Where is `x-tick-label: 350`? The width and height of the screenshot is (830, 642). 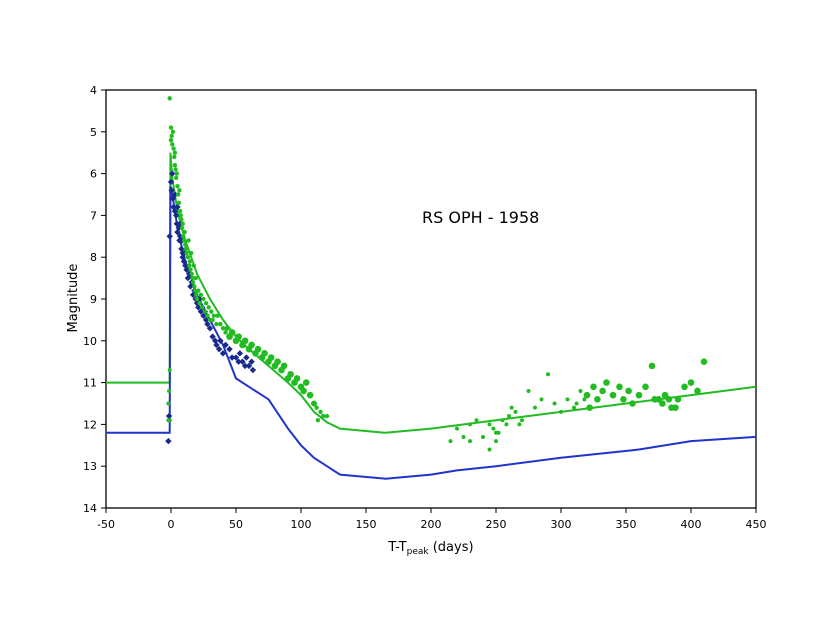 x-tick-label: 350 is located at coordinates (626, 524).